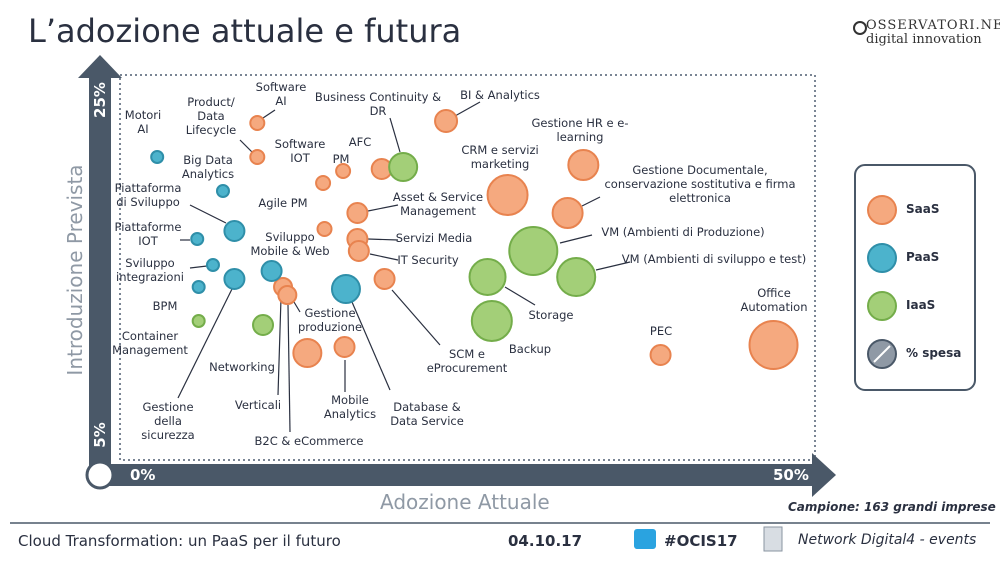 This screenshot has width=1000, height=563. What do you see at coordinates (300, 151) in the screenshot?
I see `bubble-label: Software IOT` at bounding box center [300, 151].